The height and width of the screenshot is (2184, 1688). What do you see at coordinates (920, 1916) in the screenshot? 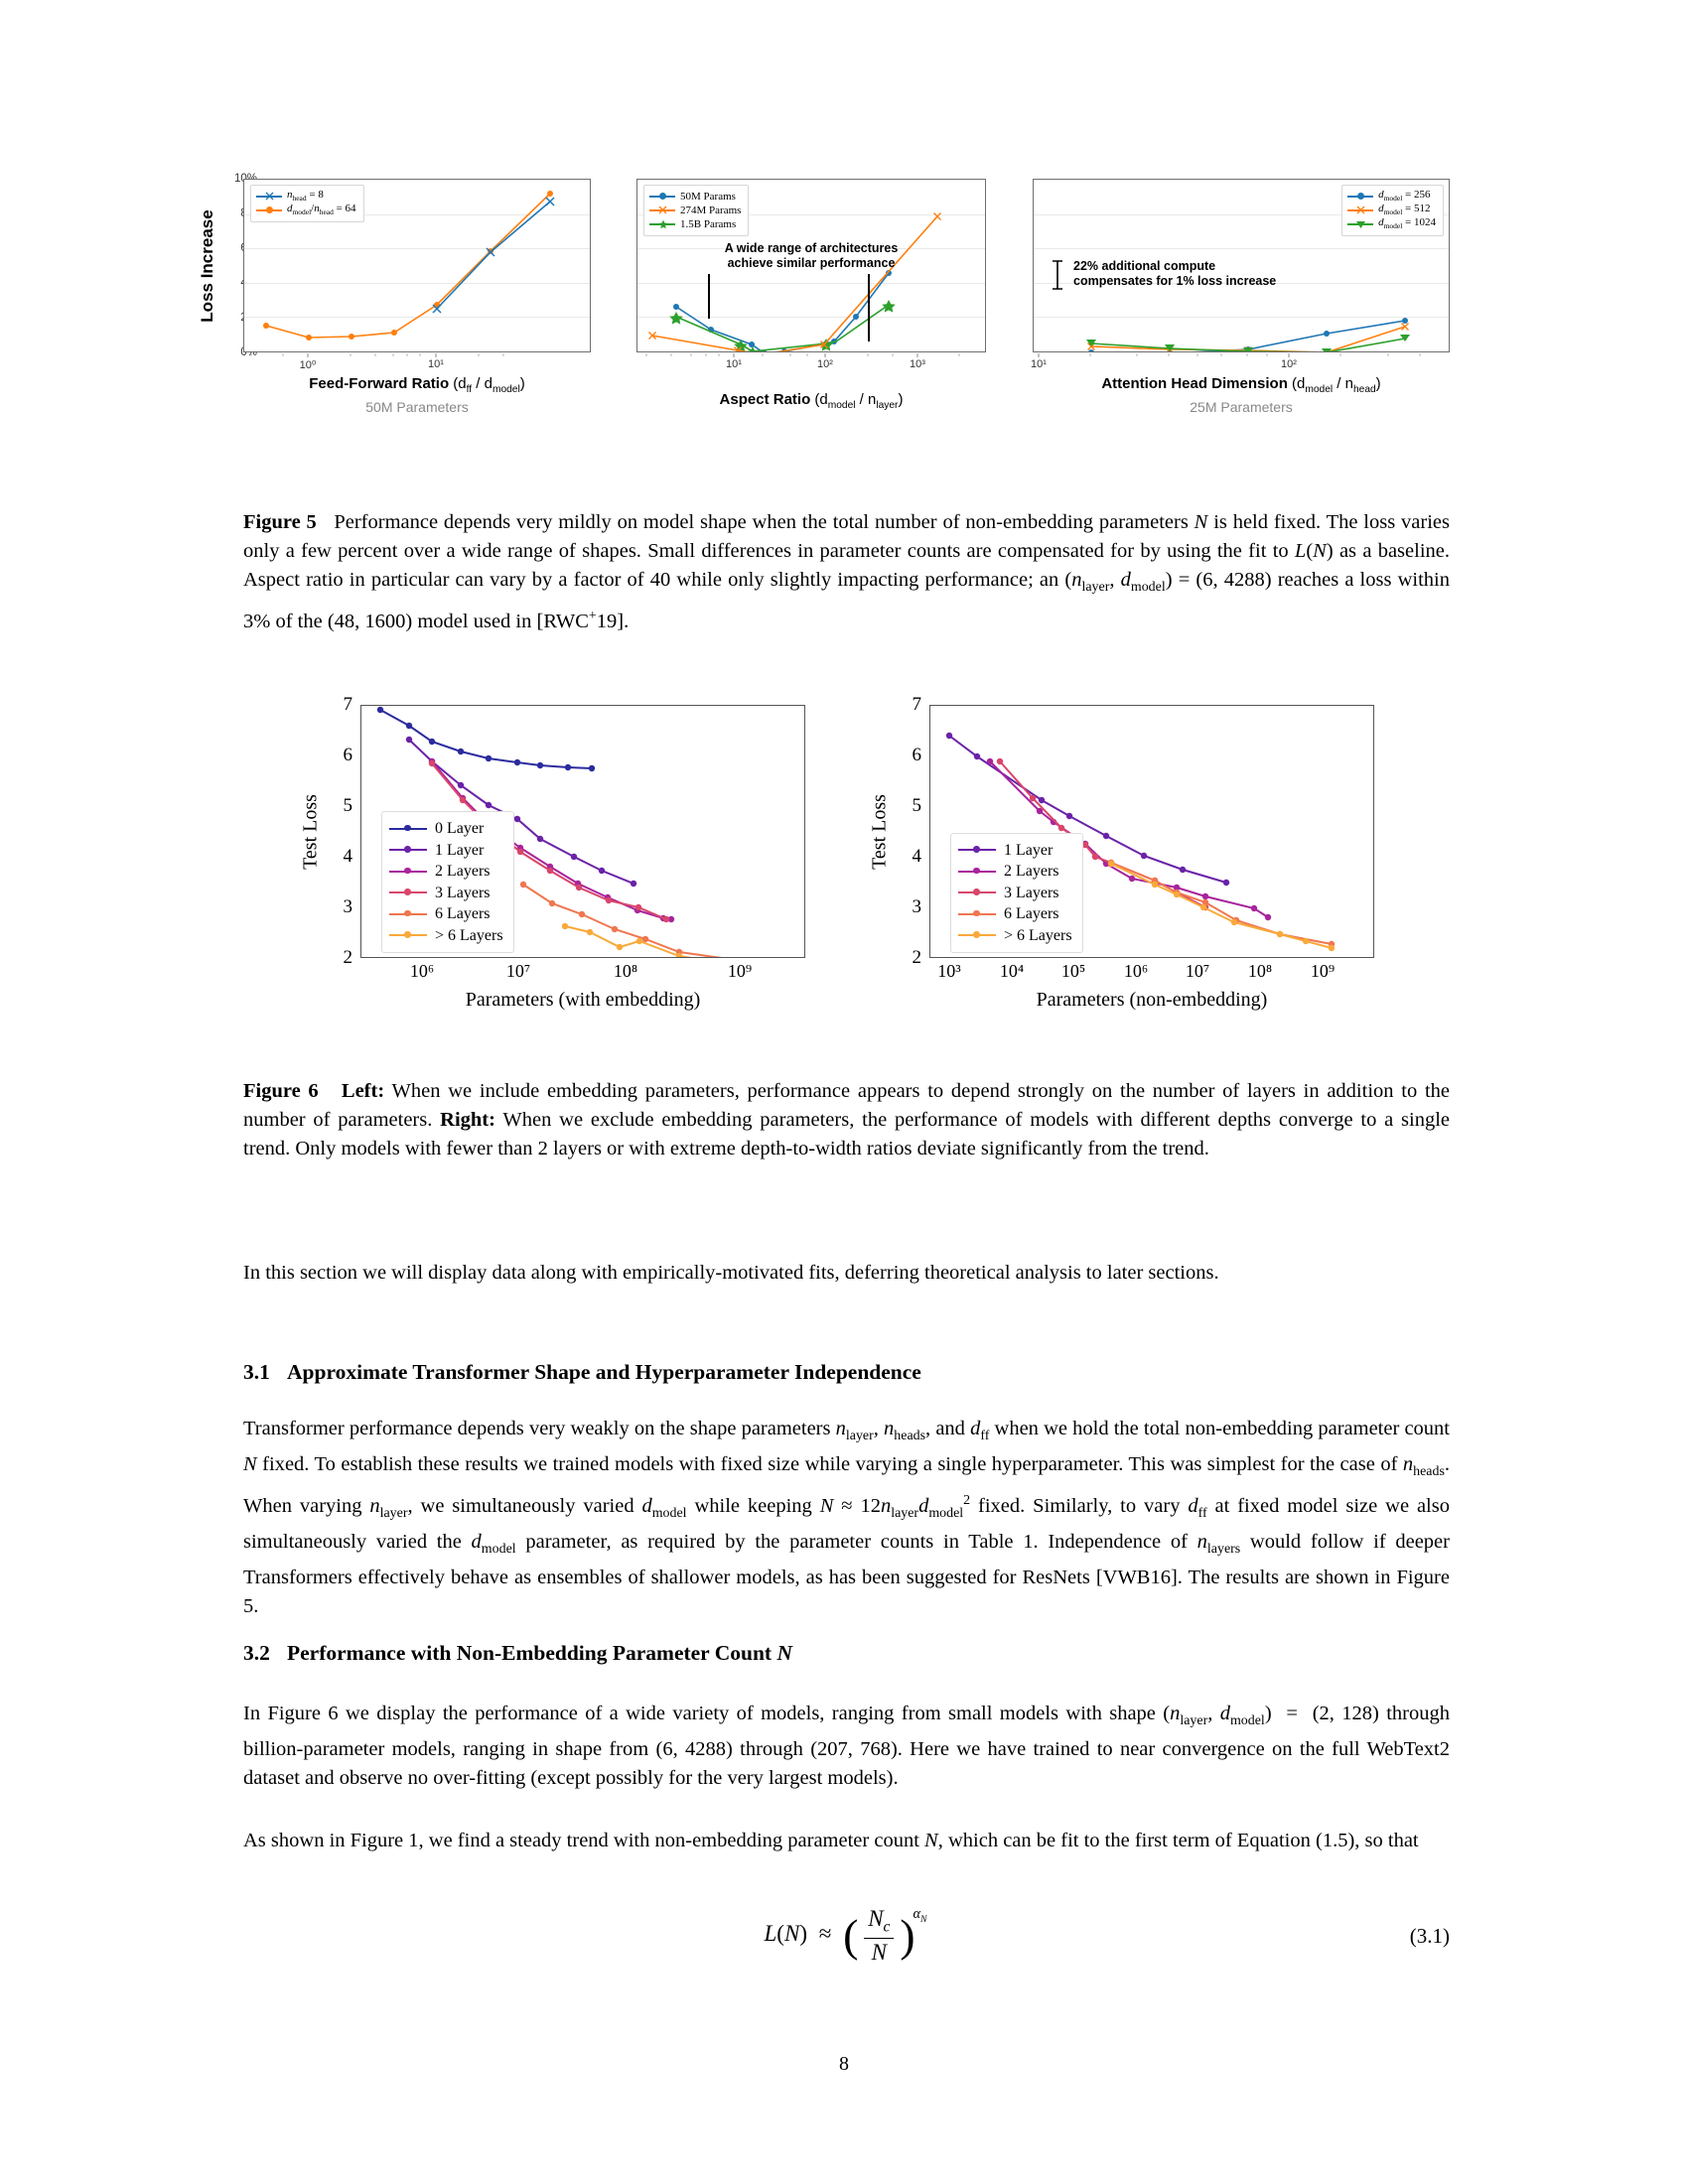
I see `equation-exponent: αN` at bounding box center [920, 1916].